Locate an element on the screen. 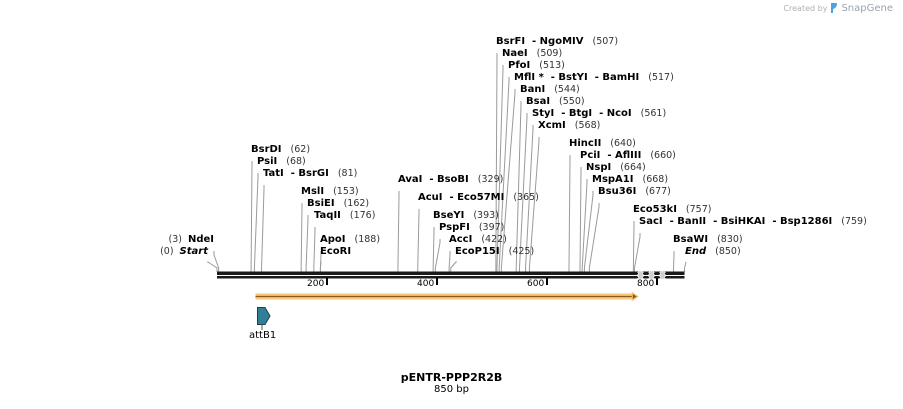  enzyme-name: BanI is located at coordinates (533, 89).